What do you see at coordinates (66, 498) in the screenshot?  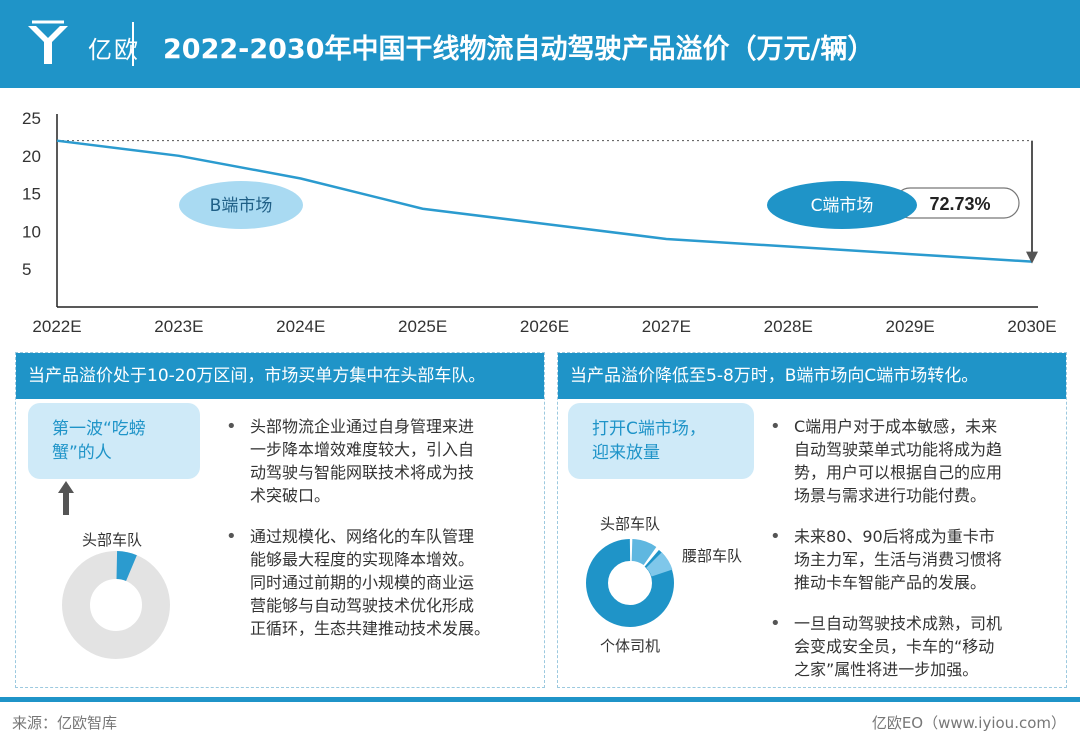 I see `up-arrow-icon` at bounding box center [66, 498].